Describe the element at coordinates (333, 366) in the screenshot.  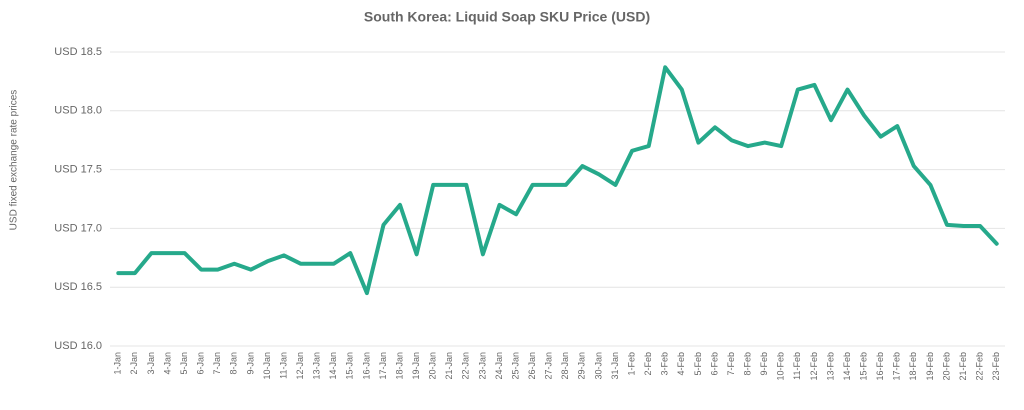
I see `x-tick-label: 14-Jan` at that location.